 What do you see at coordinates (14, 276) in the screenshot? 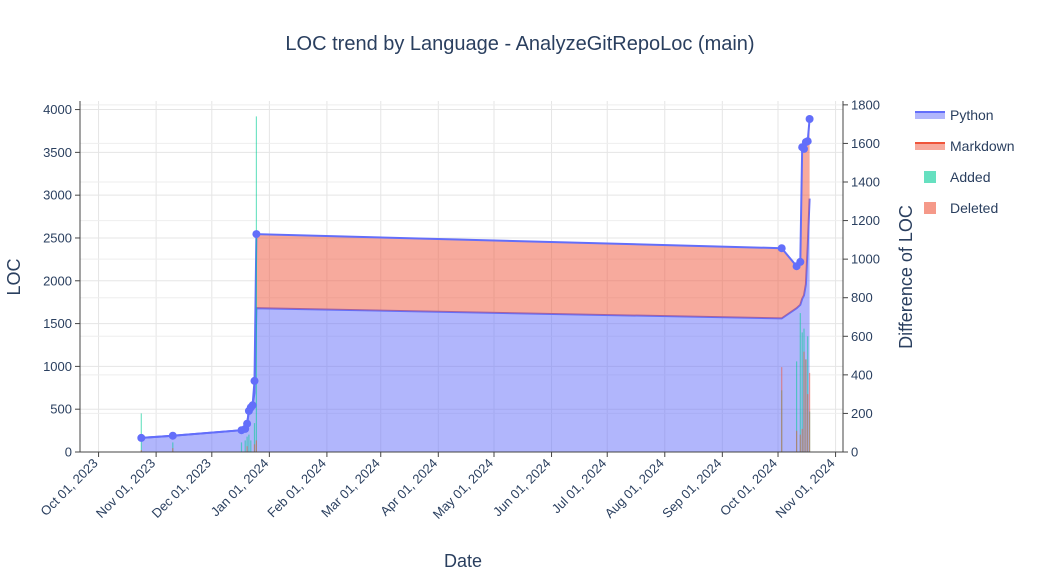
I see `y-axis-title: LOC` at bounding box center [14, 276].